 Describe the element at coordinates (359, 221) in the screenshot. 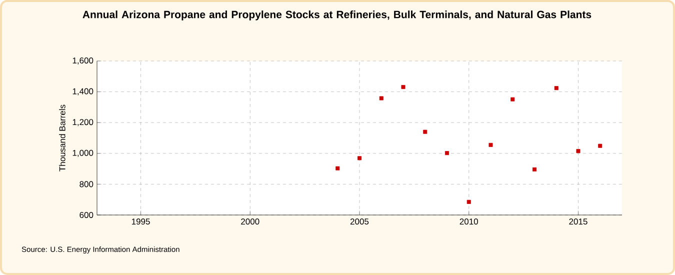

I see `x-tick-label: 2005` at that location.